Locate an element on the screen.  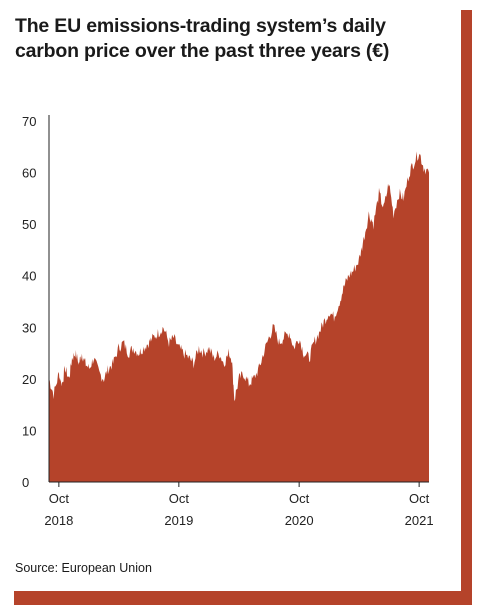
x-tick-label-year: 2018 is located at coordinates (58, 520).